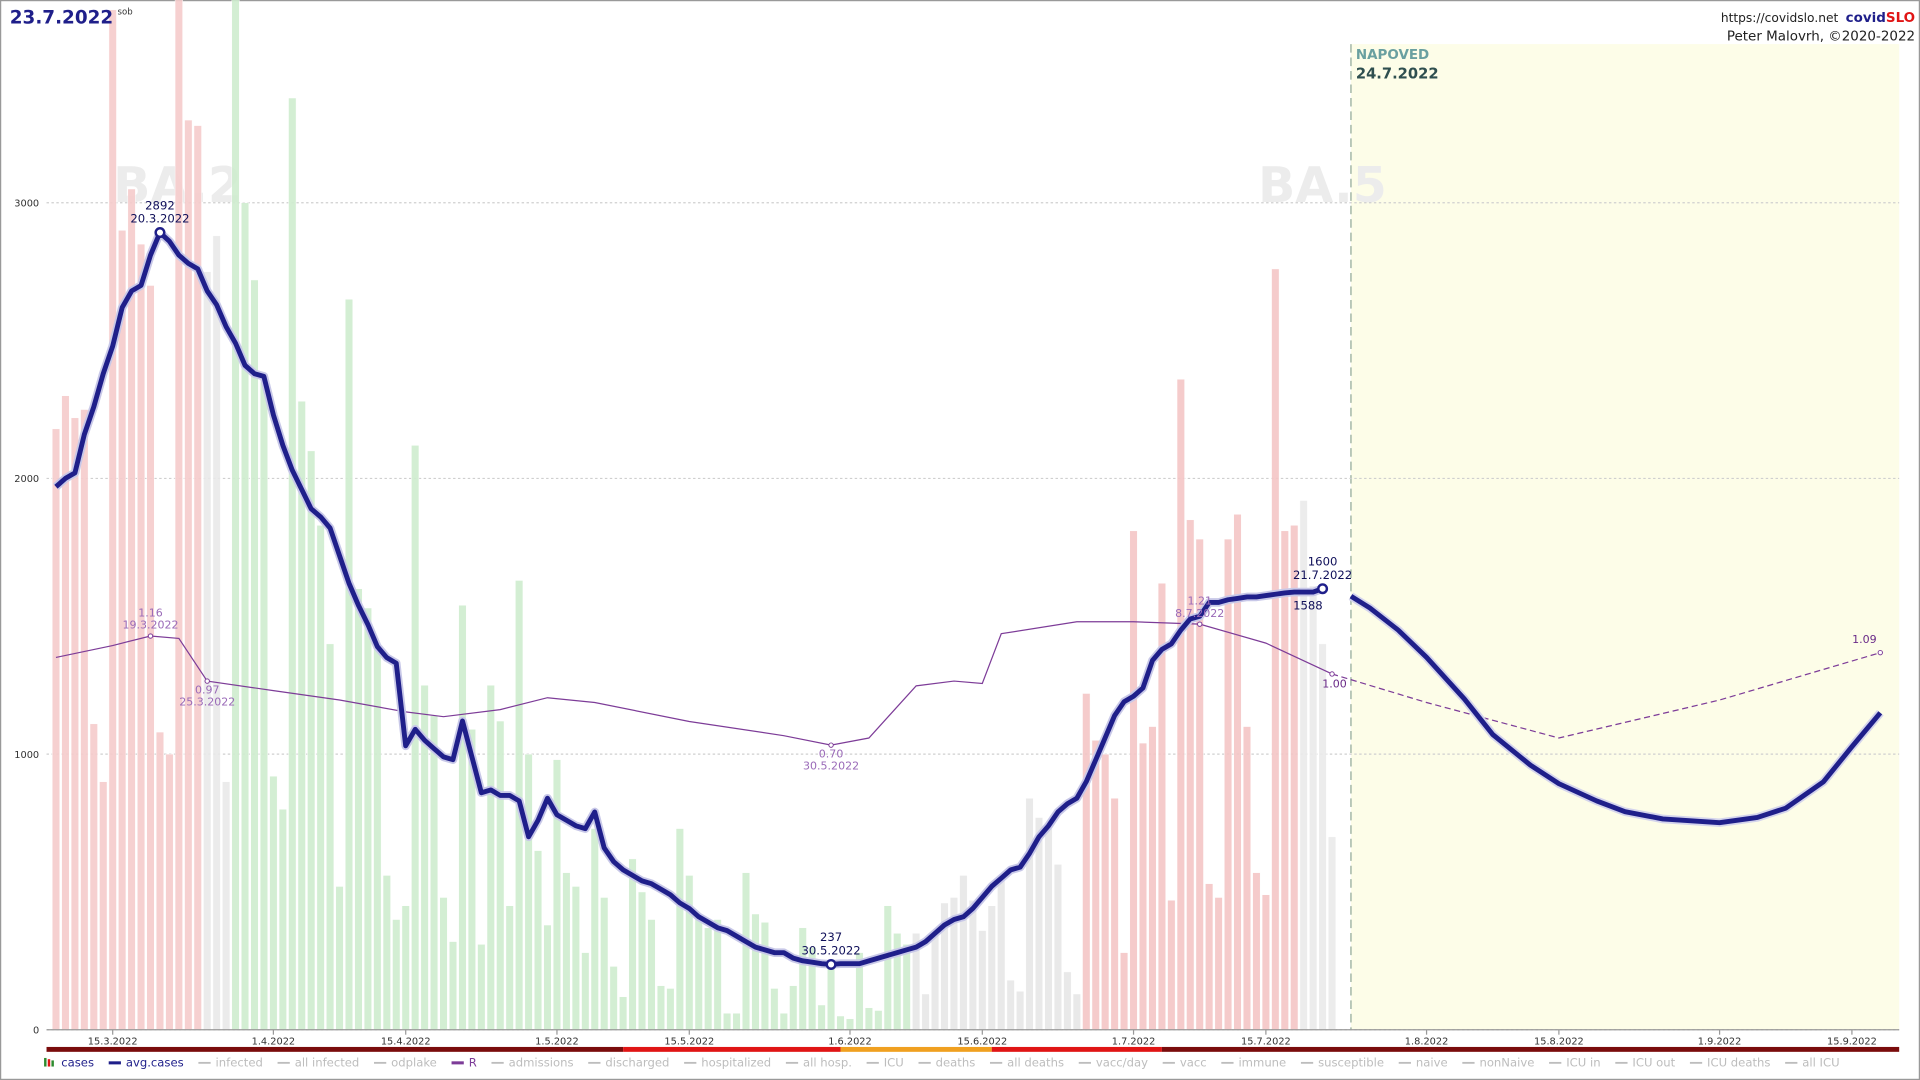  I want to click on legend-label: R, so click(473, 1063).